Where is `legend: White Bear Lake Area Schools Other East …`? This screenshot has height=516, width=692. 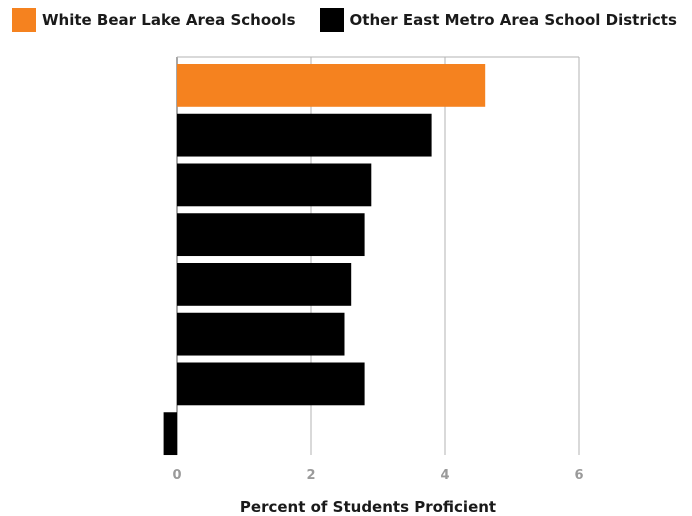
legend: White Bear Lake Area Schools Other East … is located at coordinates (352, 20).